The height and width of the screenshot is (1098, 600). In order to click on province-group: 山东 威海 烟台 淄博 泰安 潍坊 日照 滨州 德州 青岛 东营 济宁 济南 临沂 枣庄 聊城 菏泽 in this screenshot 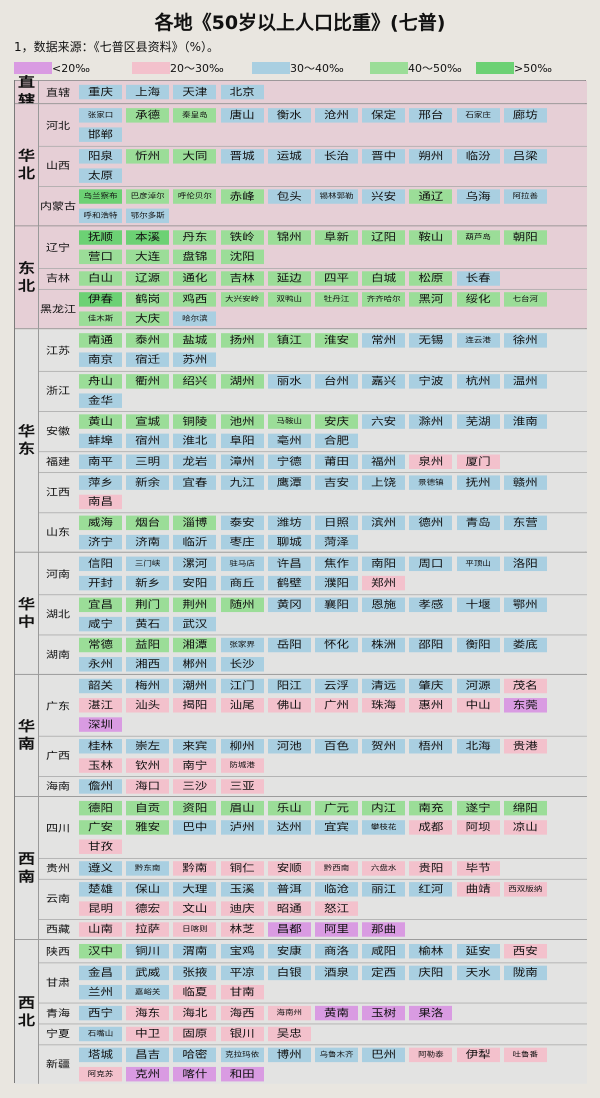, I will do `click(313, 531)`.